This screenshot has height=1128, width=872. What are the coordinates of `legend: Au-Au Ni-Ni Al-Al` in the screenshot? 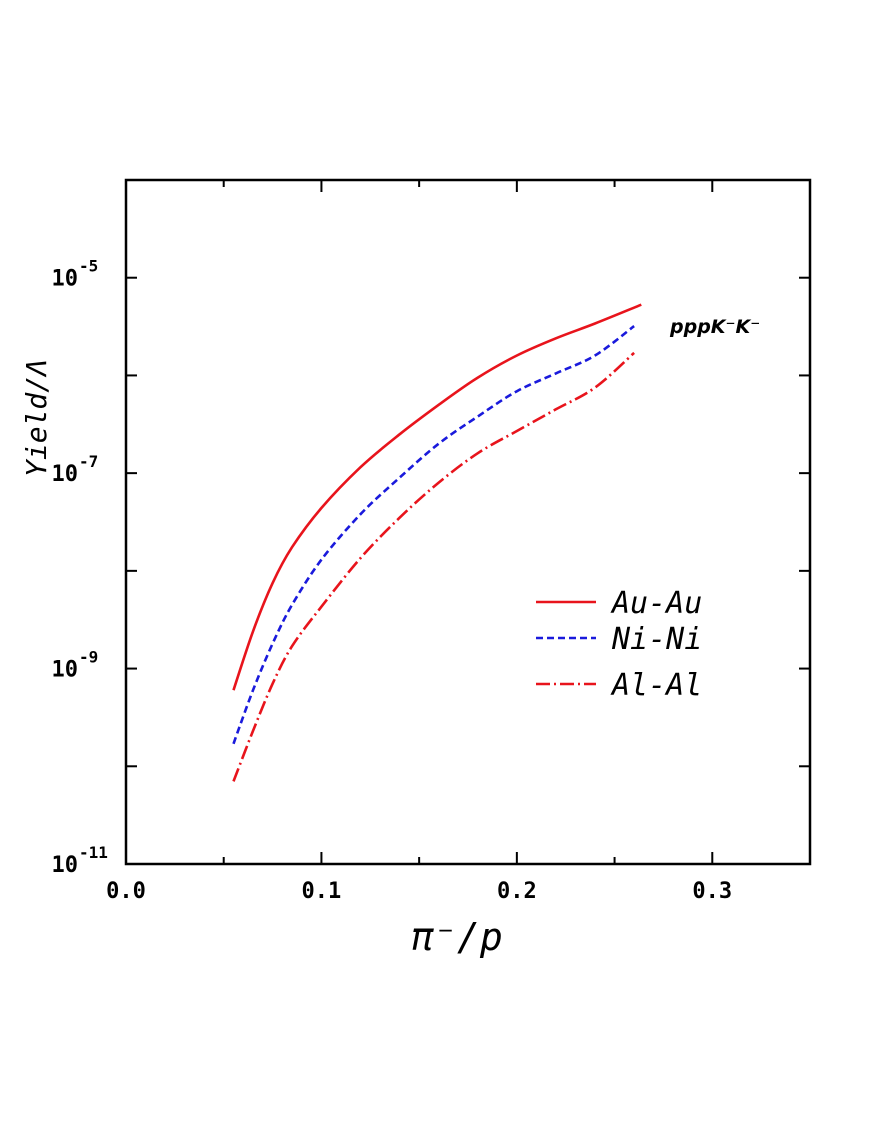 It's located at (619, 644).